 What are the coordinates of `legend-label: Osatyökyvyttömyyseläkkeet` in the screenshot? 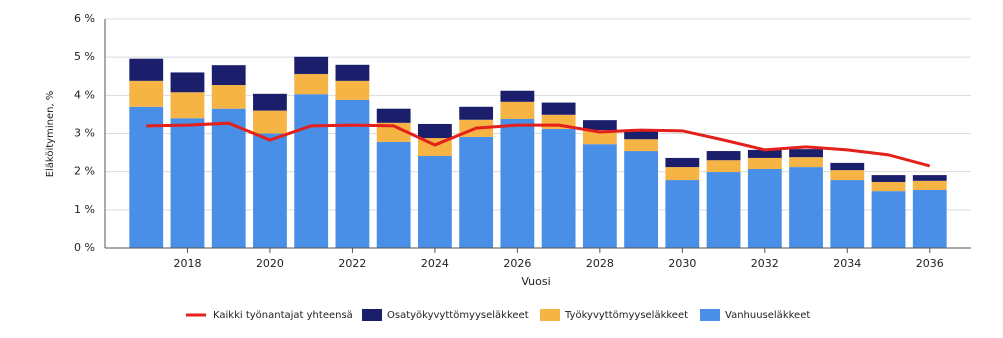 It's located at (458, 315).